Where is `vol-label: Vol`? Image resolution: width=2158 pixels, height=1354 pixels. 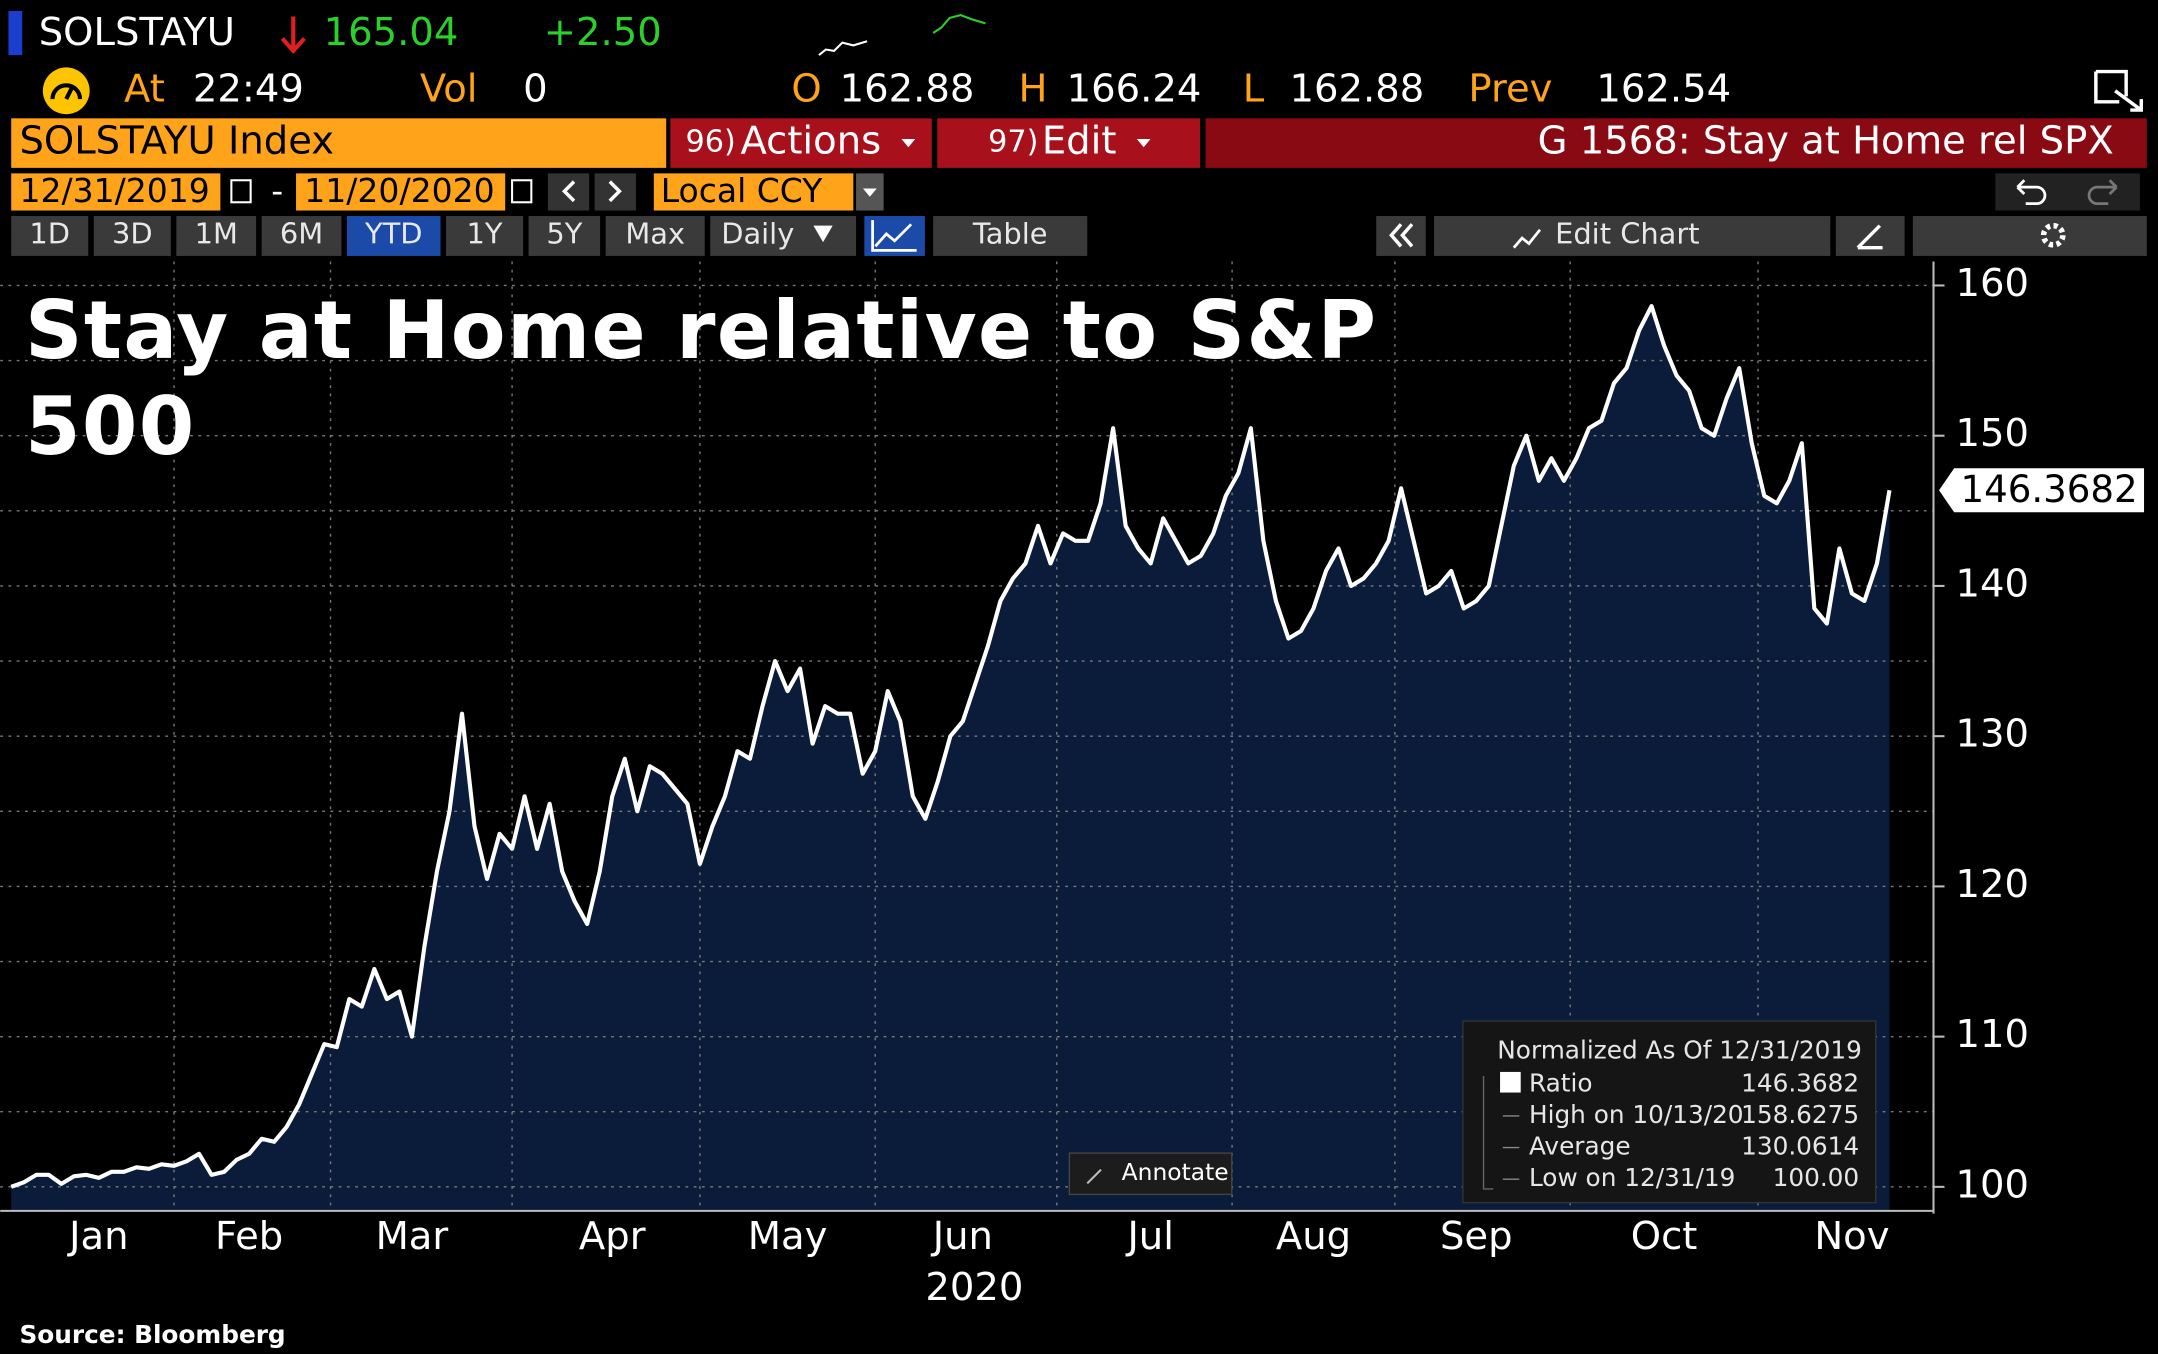 vol-label: Vol is located at coordinates (449, 88).